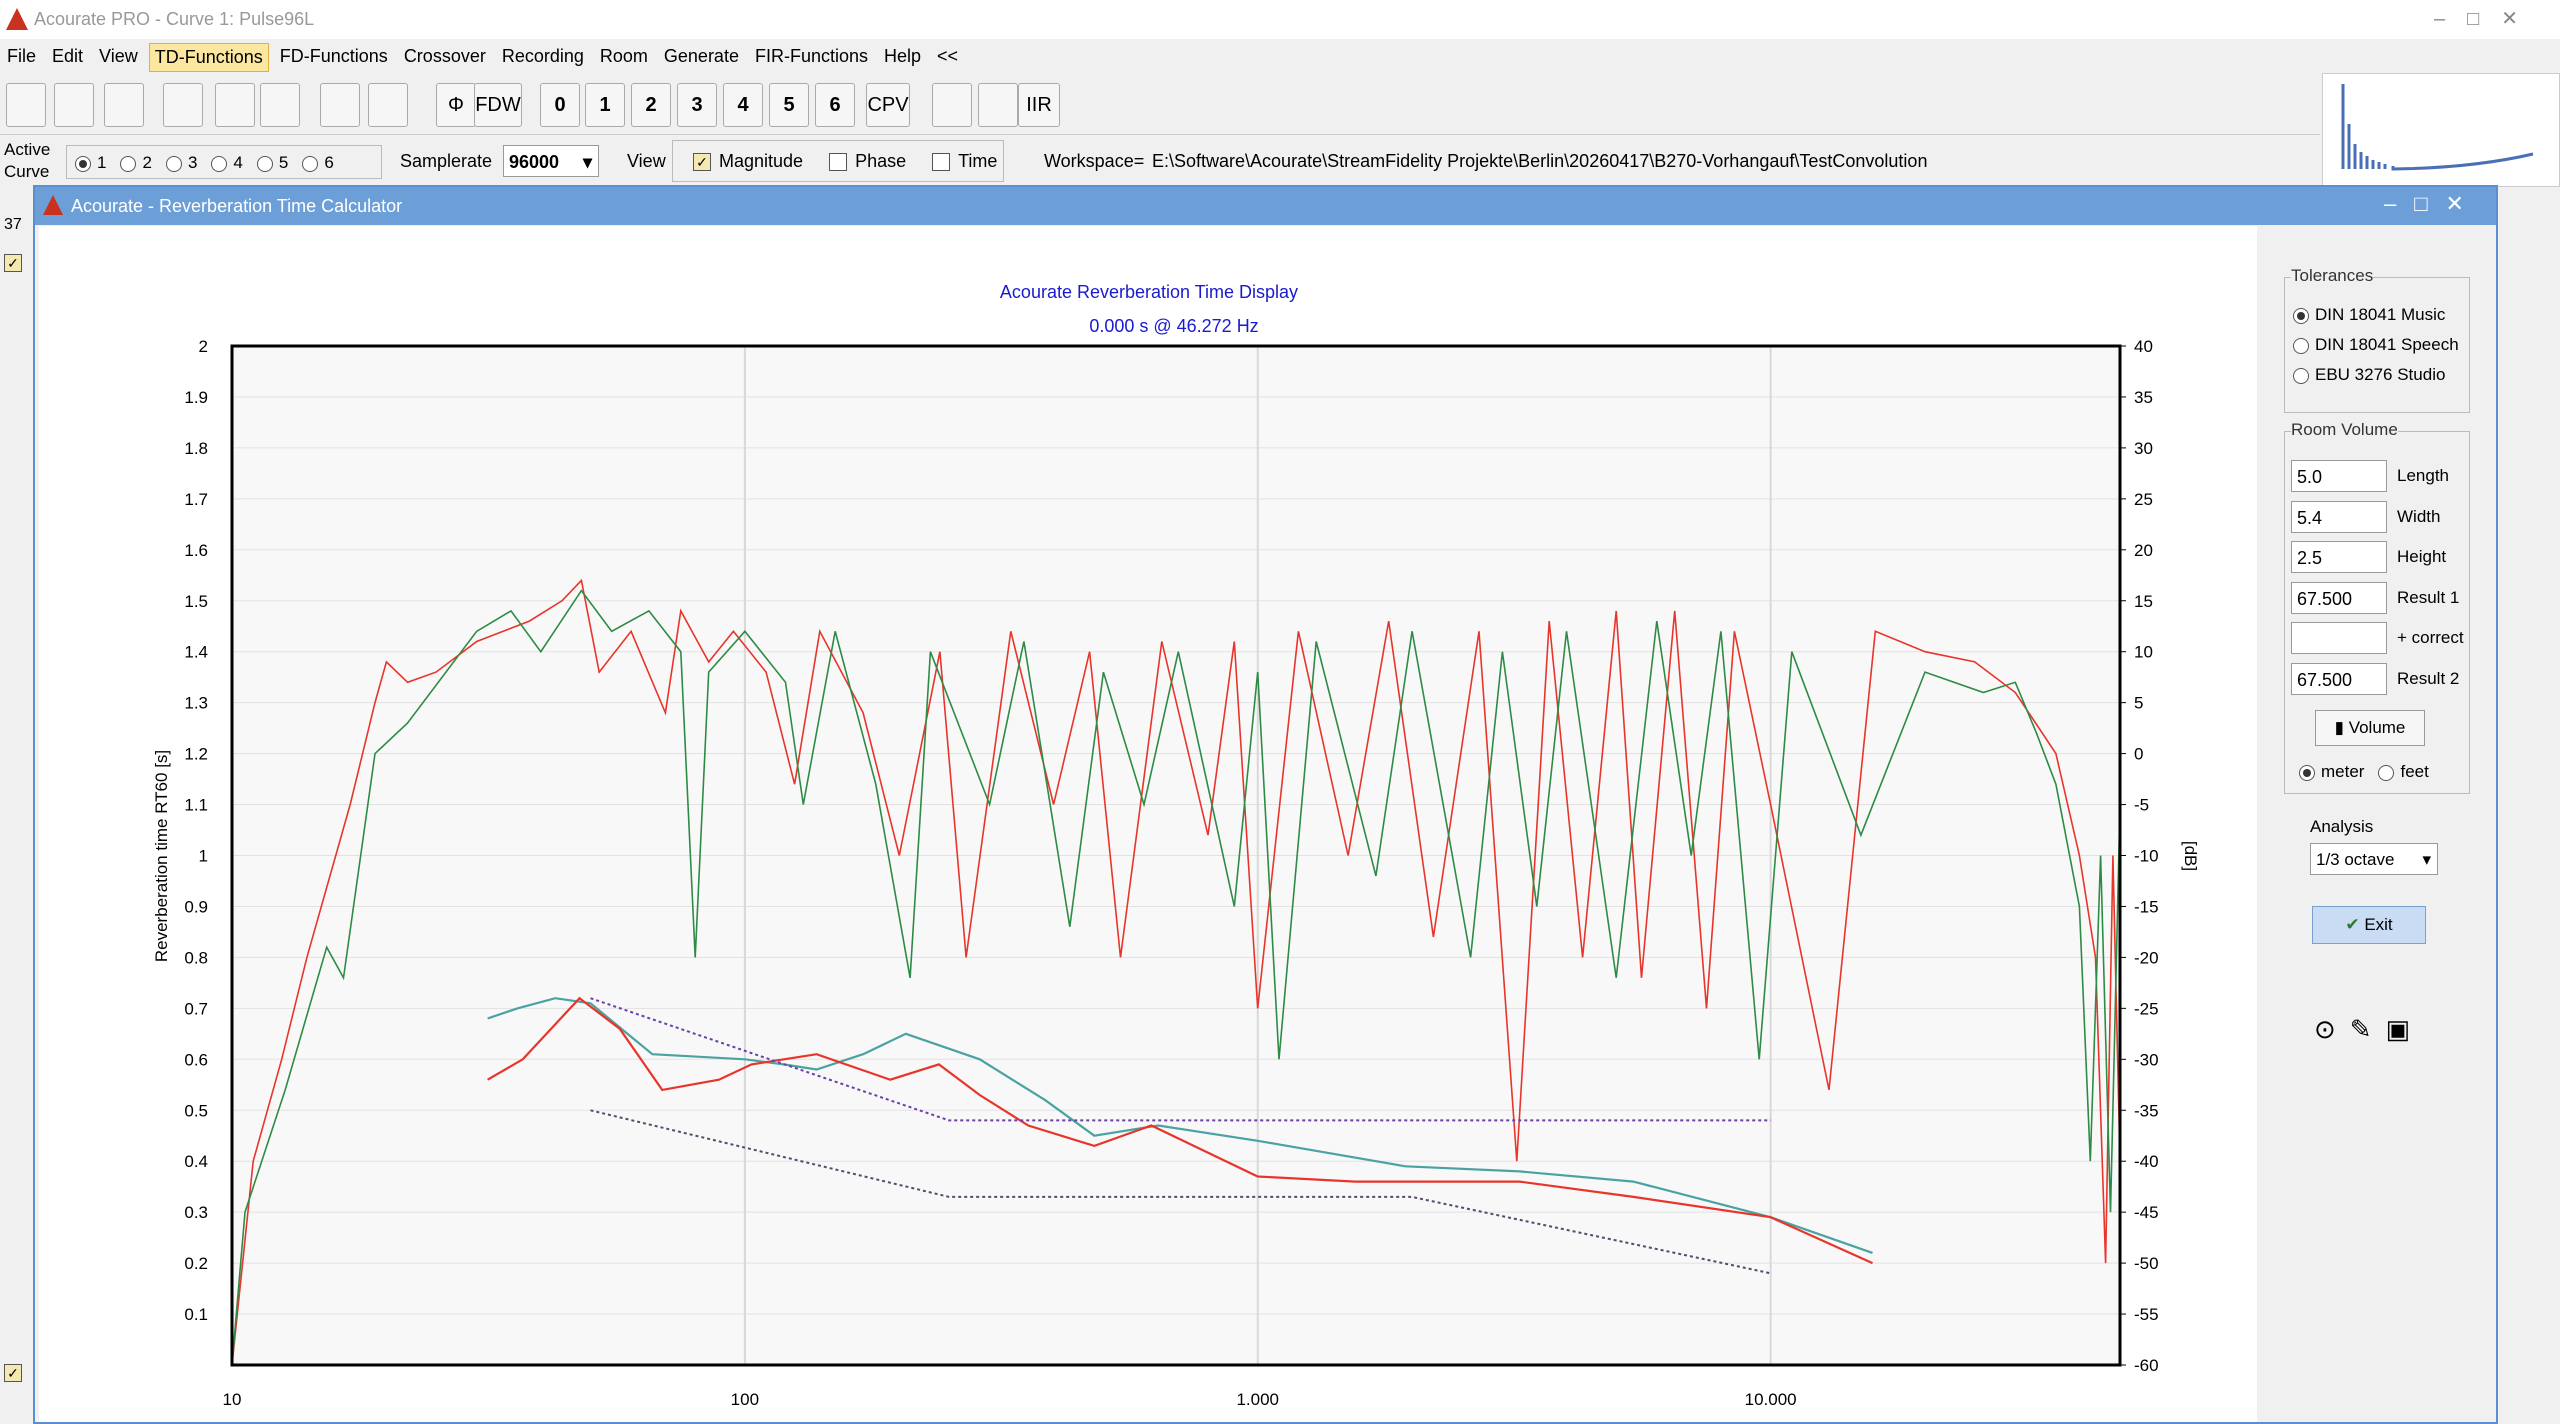 The height and width of the screenshot is (1424, 2560). What do you see at coordinates (196, 703) in the screenshot?
I see `y-tick-label: 1.3` at bounding box center [196, 703].